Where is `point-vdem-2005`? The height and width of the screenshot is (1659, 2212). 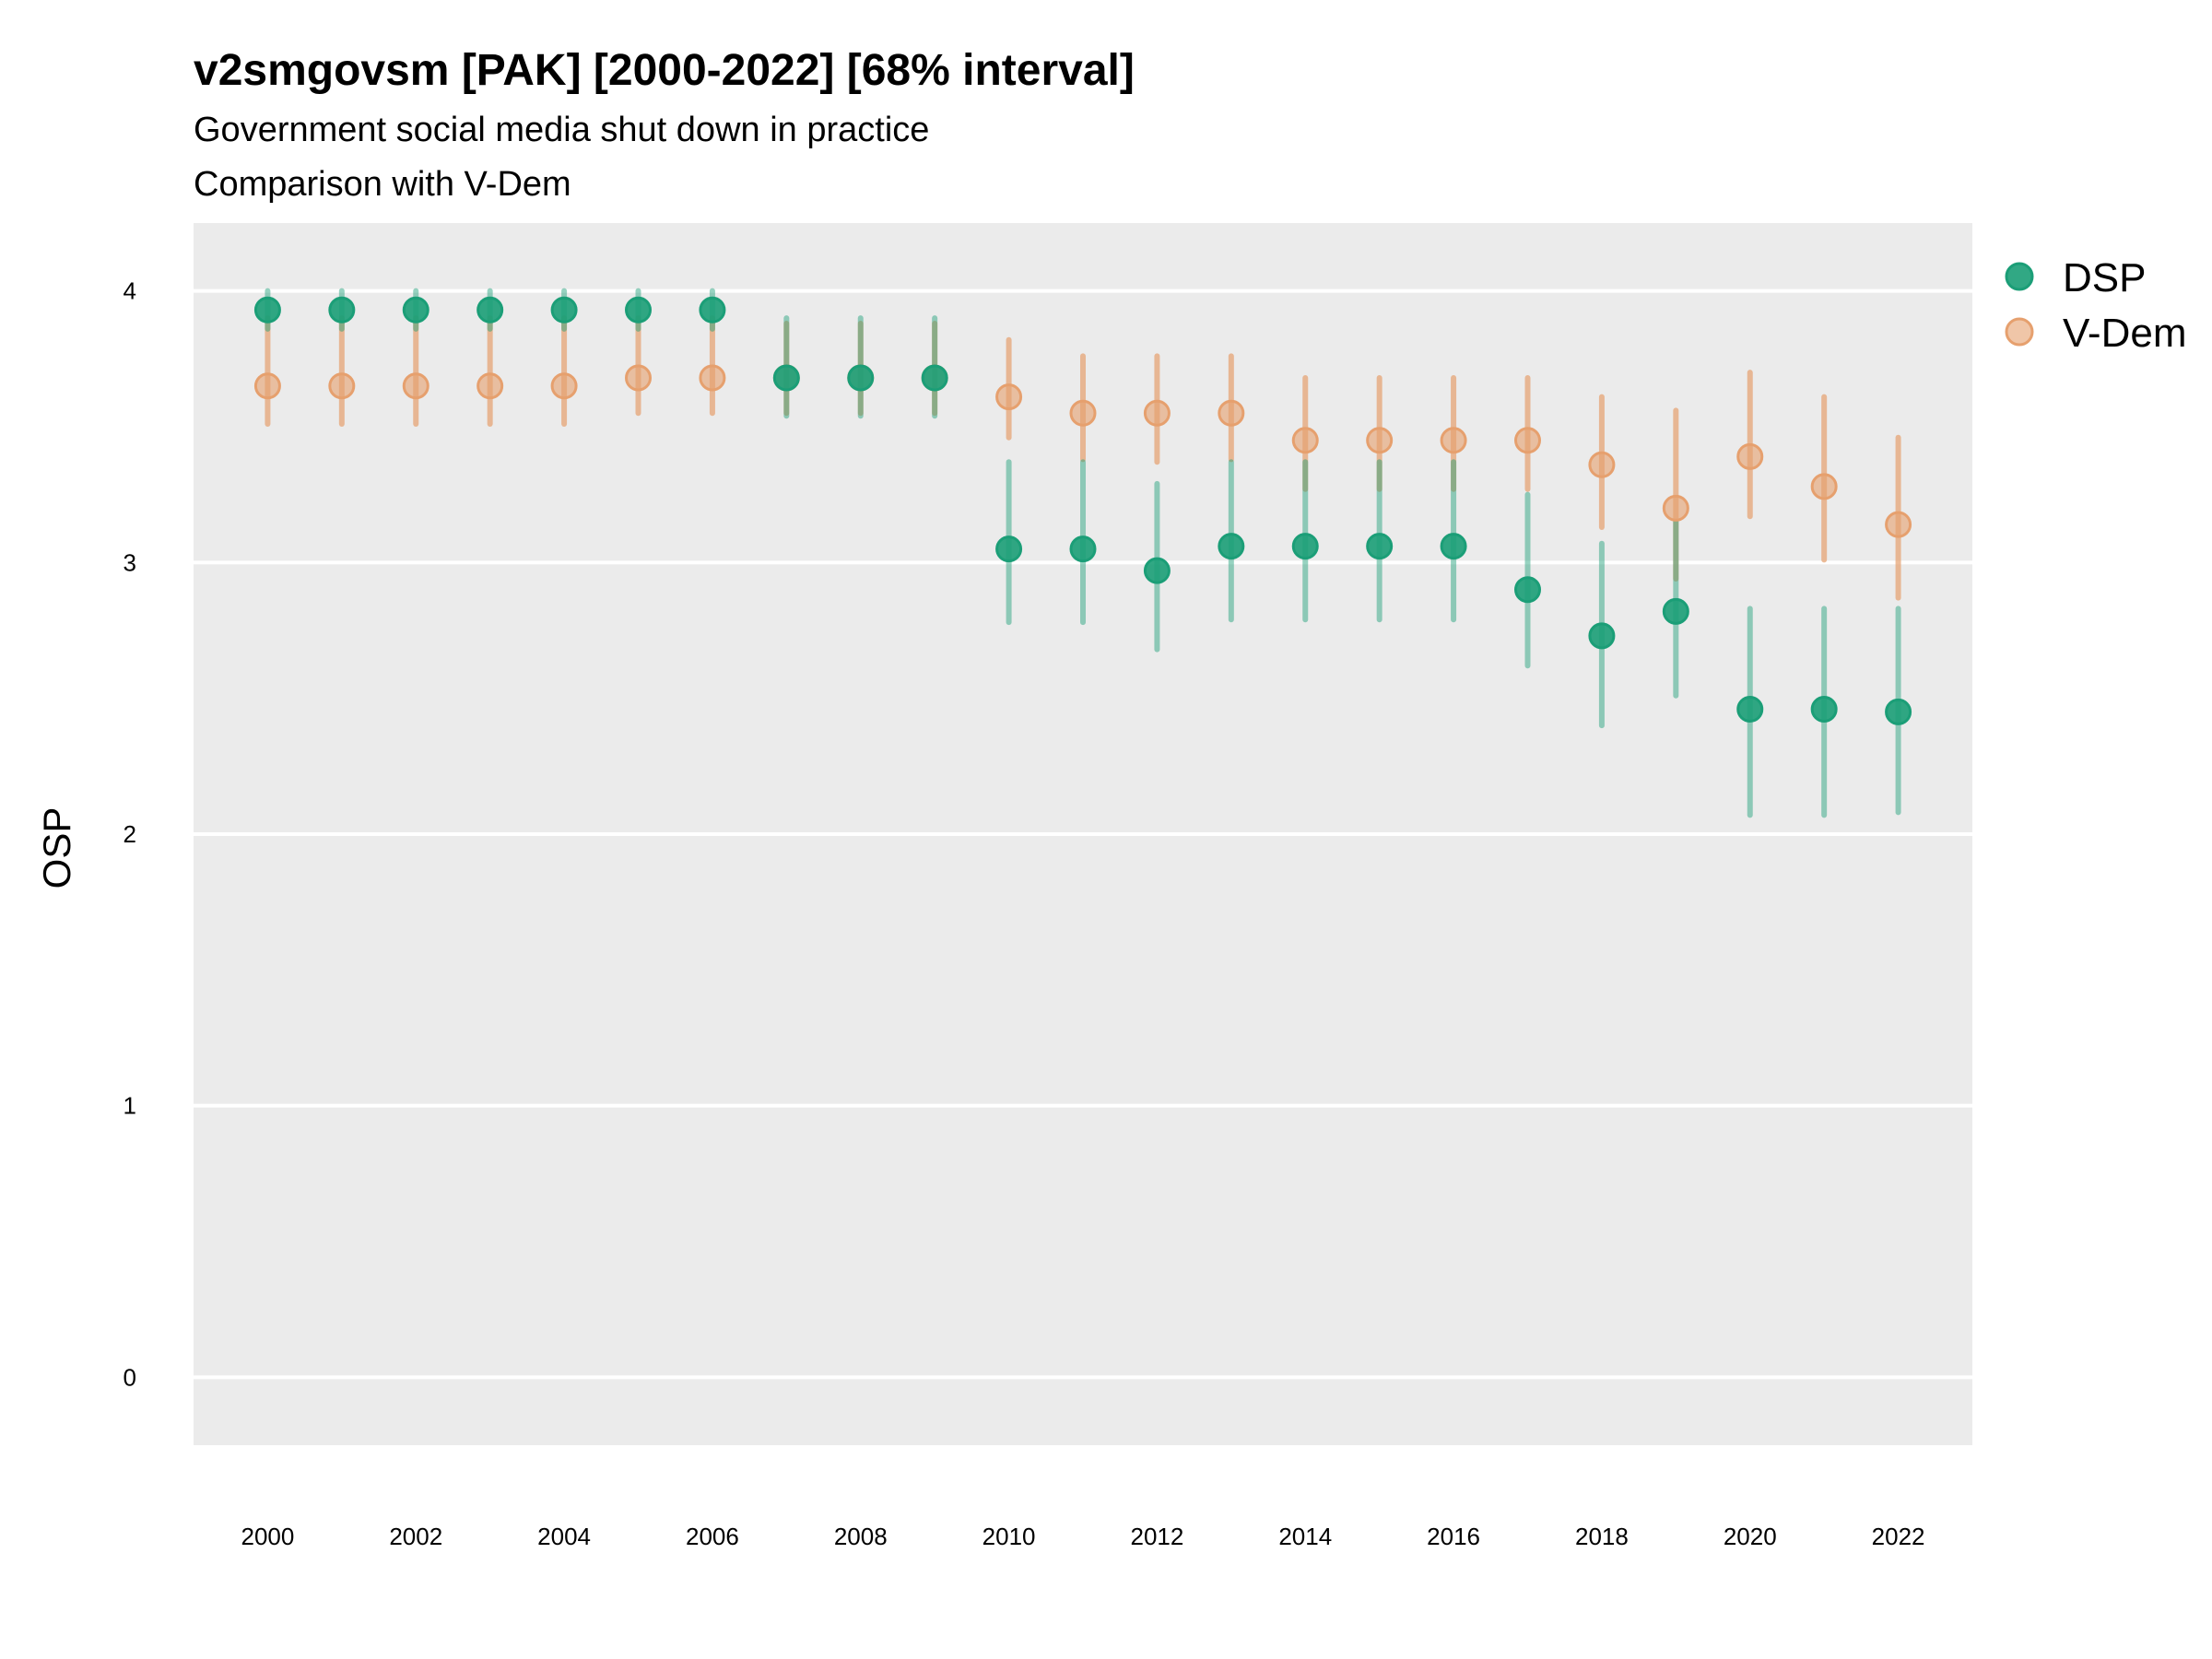
point-vdem-2005 is located at coordinates (638, 378).